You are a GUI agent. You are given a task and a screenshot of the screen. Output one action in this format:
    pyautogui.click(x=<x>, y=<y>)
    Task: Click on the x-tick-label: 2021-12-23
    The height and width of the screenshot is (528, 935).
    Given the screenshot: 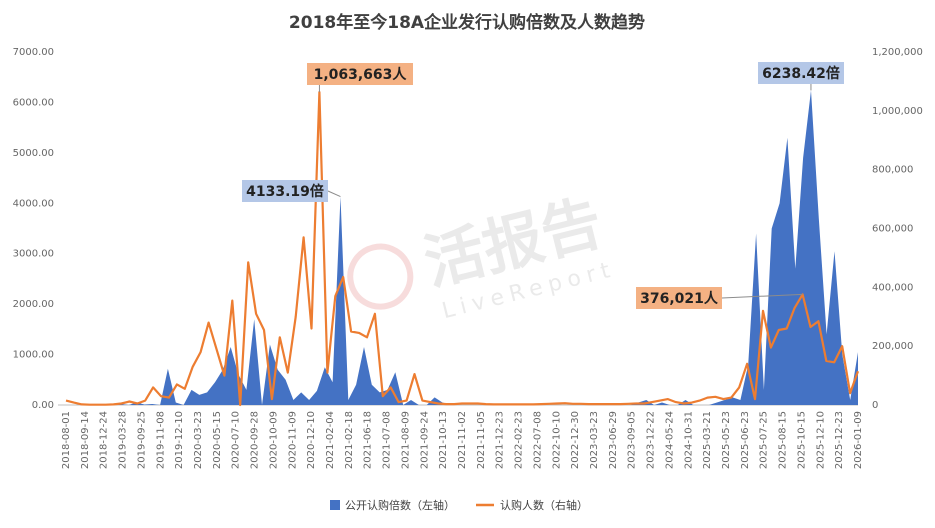 What is the action you would take?
    pyautogui.click(x=500, y=440)
    